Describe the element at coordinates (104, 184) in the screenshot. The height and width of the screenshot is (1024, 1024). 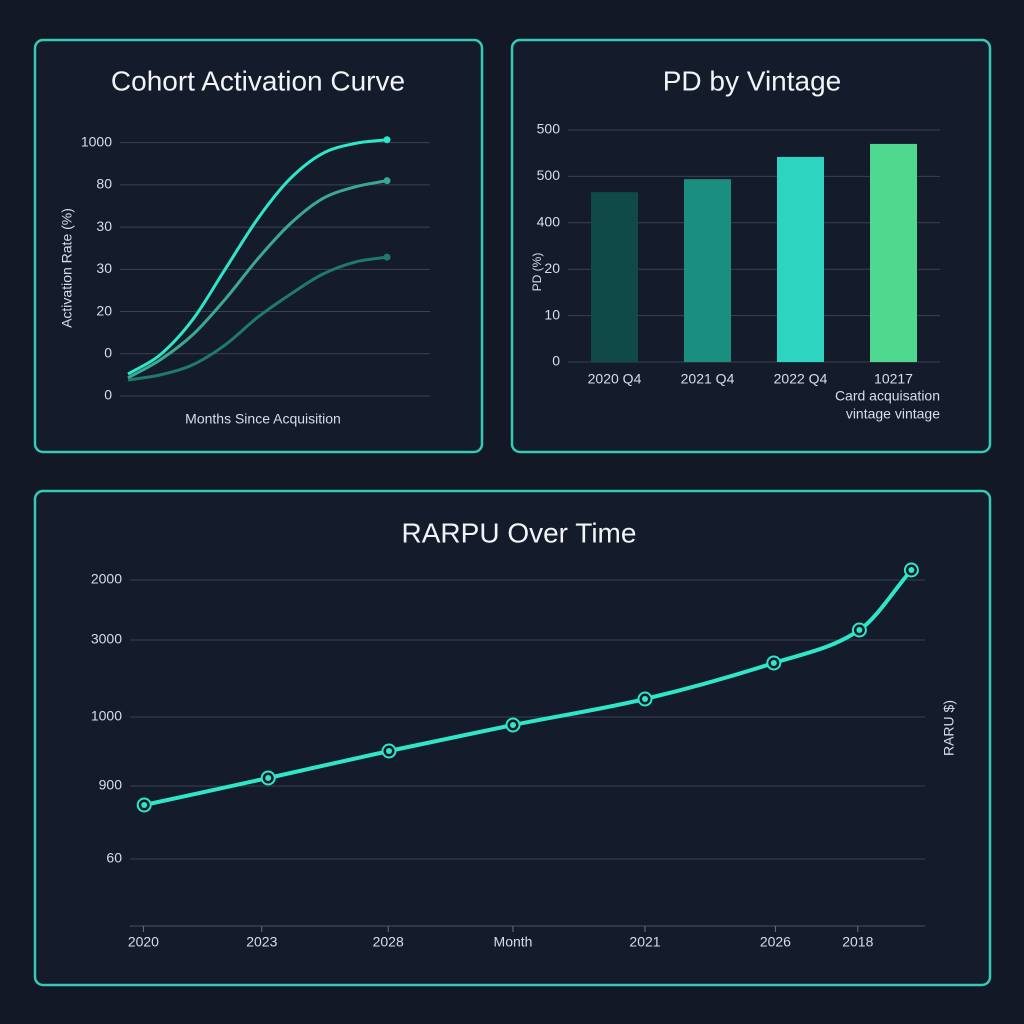
I see `y-tick-label: 80` at that location.